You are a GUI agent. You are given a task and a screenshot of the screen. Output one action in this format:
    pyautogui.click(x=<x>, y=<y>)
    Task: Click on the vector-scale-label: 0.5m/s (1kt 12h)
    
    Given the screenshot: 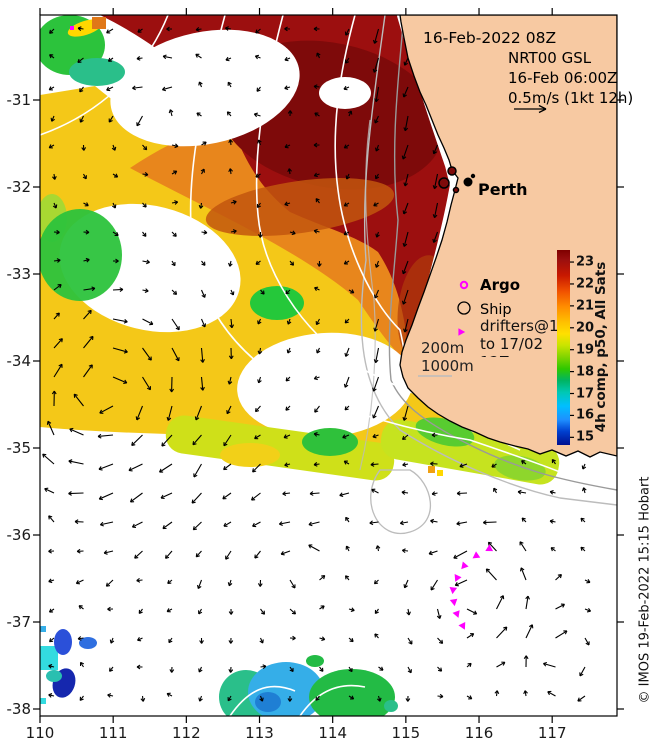 What is the action you would take?
    pyautogui.click(x=571, y=98)
    